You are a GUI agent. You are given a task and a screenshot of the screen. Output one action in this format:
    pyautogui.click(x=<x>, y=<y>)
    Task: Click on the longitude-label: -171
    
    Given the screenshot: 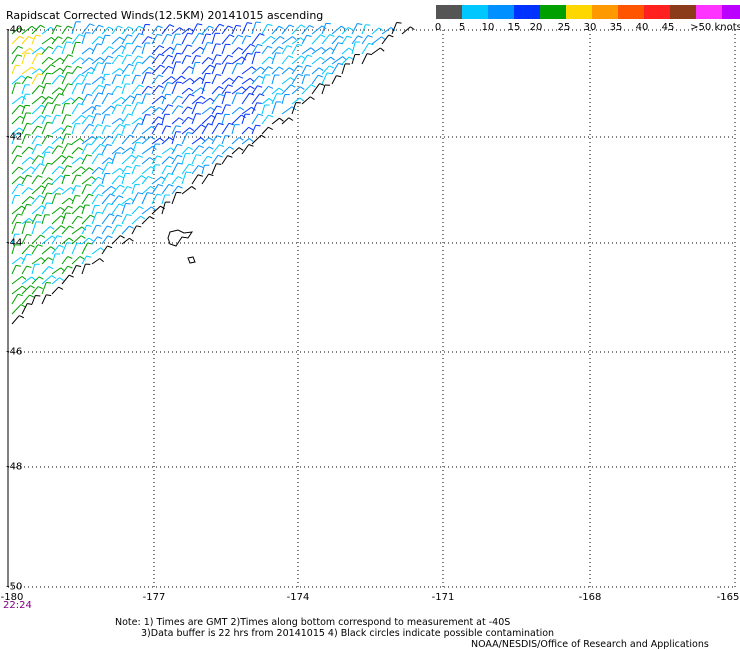 What is the action you would take?
    pyautogui.click(x=443, y=597)
    